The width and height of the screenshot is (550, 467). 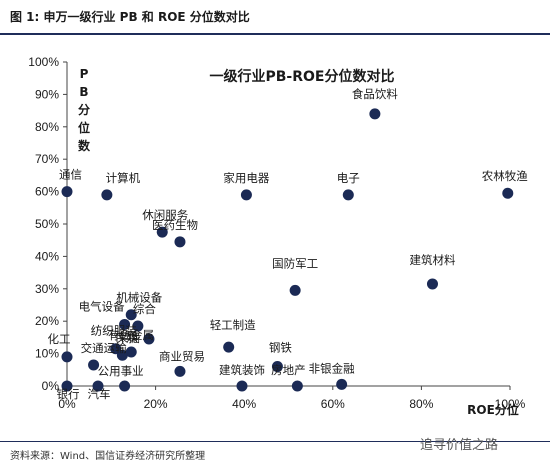 What do you see at coordinates (104, 348) in the screenshot?
I see `point-label: 交通运输` at bounding box center [104, 348].